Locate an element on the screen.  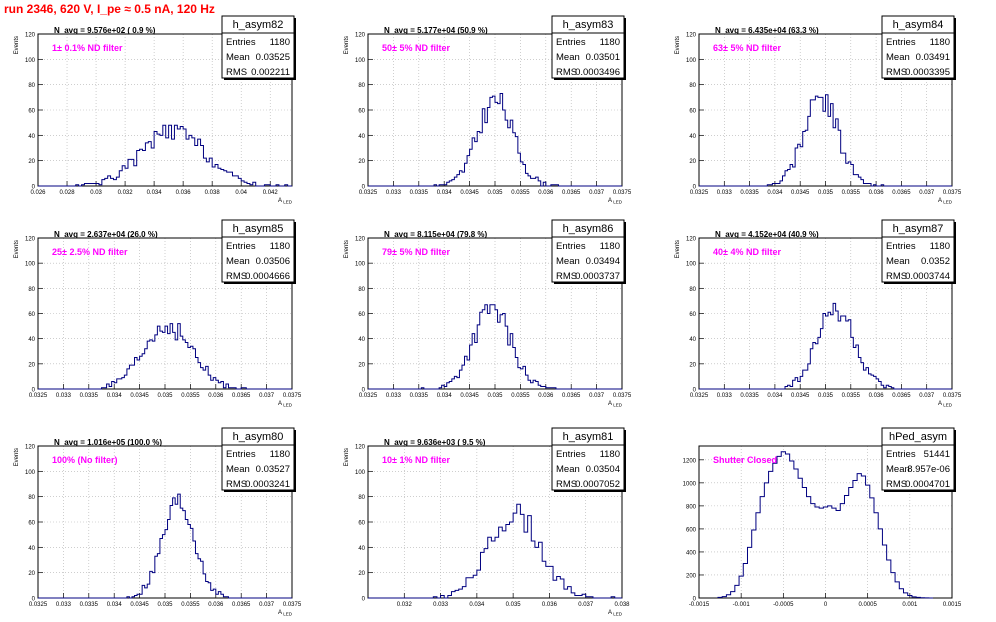
x-axis-label: A LED is located at coordinates (945, 404).